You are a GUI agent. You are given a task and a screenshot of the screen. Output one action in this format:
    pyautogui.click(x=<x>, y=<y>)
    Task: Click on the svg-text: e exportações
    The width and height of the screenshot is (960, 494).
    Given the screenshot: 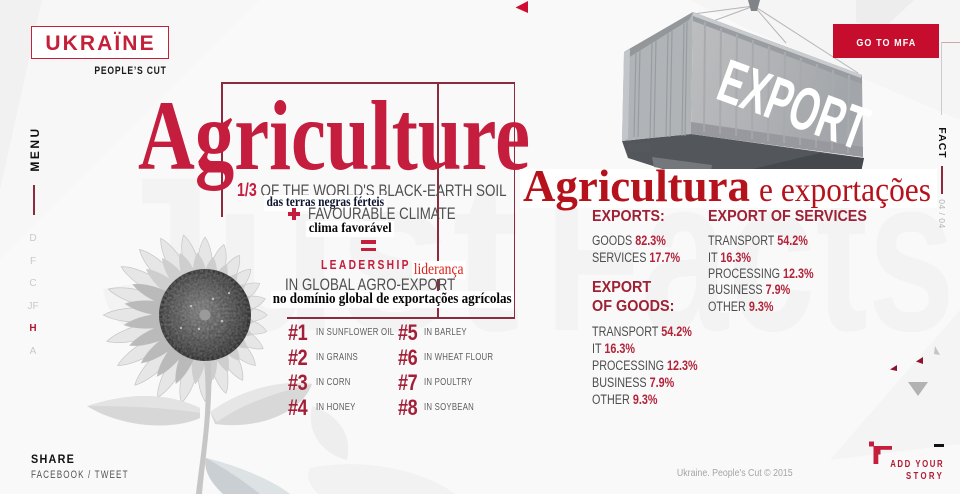 What is the action you would take?
    pyautogui.click(x=845, y=190)
    